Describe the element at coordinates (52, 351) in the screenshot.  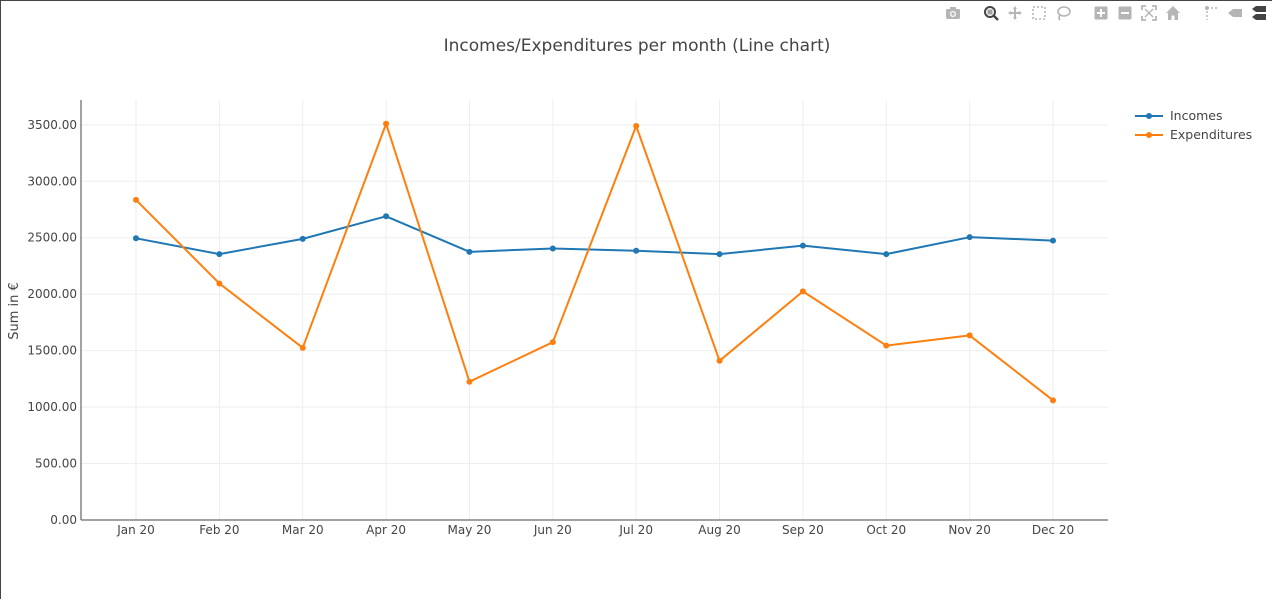
I see `y-tick-label: 1500.00` at that location.